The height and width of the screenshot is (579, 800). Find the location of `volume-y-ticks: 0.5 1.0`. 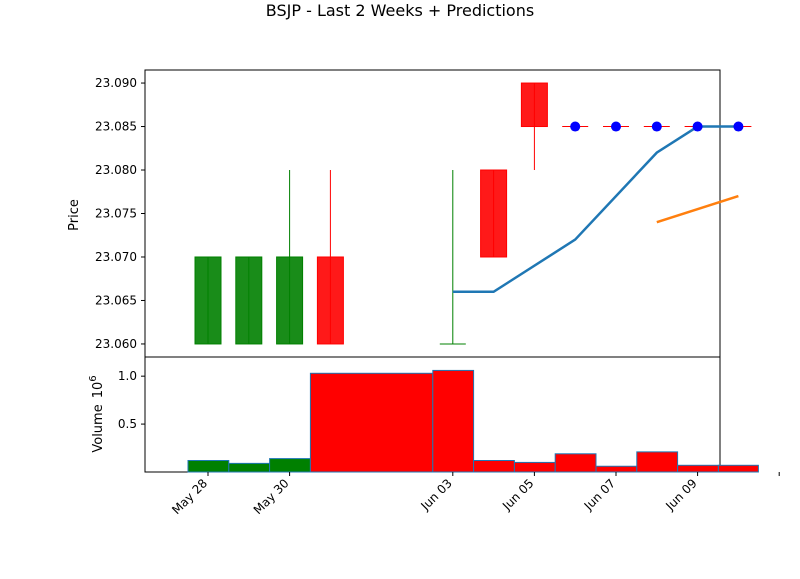

volume-y-ticks: 0.5 1.0 is located at coordinates (131, 400).